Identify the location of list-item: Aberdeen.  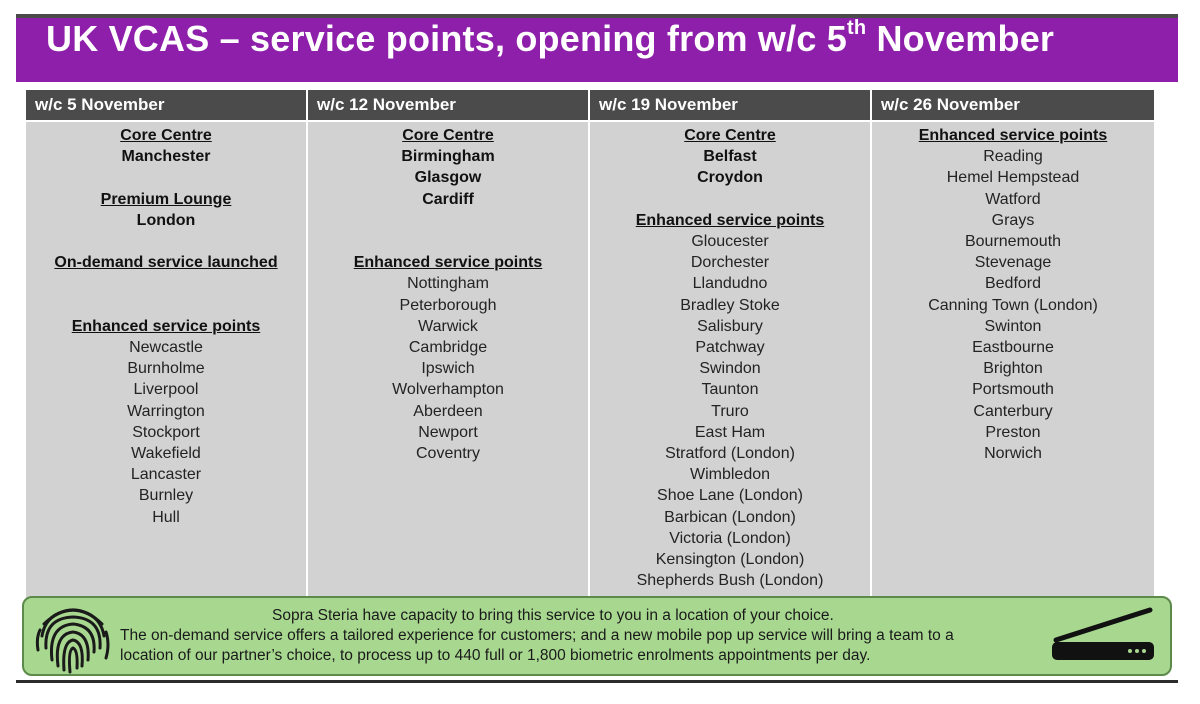
(448, 411).